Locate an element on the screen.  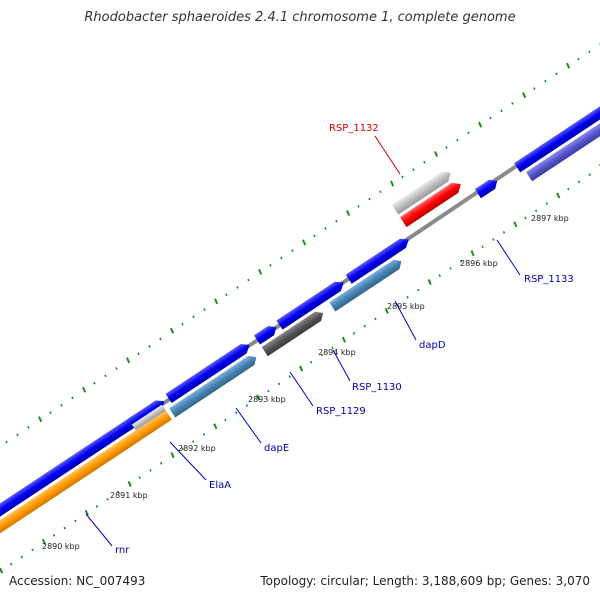
rsp-1132-feature is located at coordinates (431, 203).